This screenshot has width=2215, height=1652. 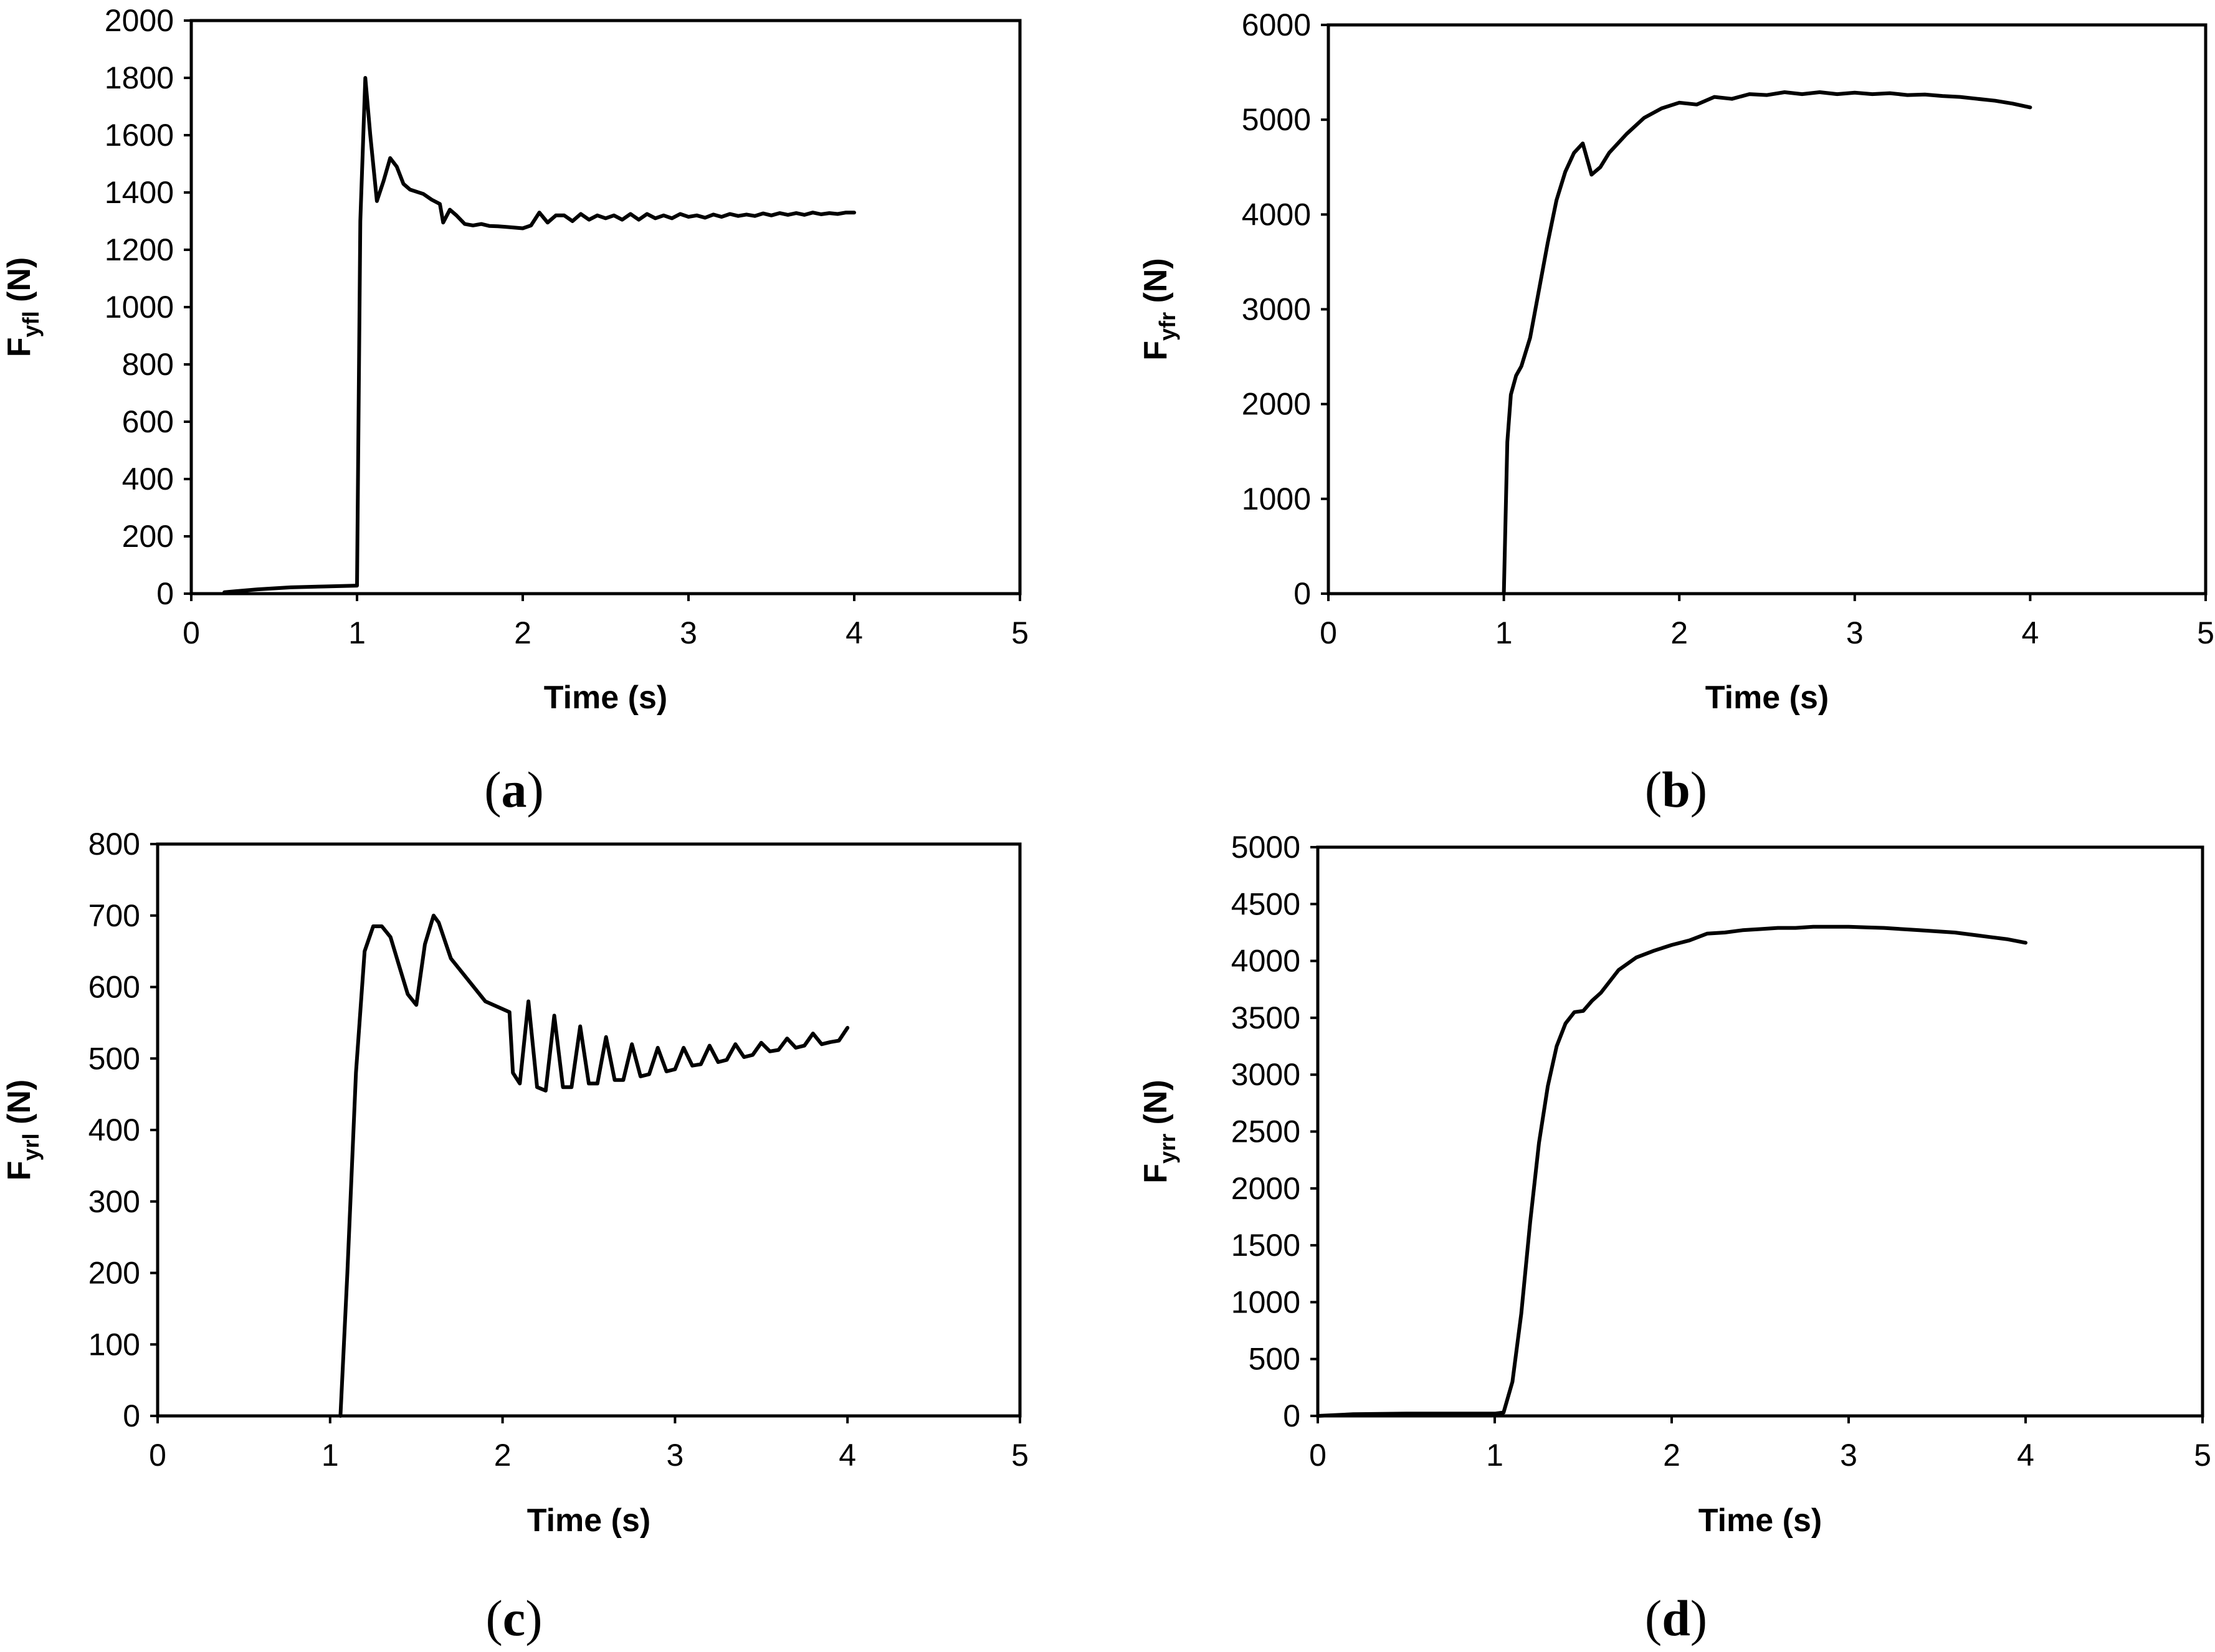 I want to click on y-tick-label: 1200, so click(x=139, y=249).